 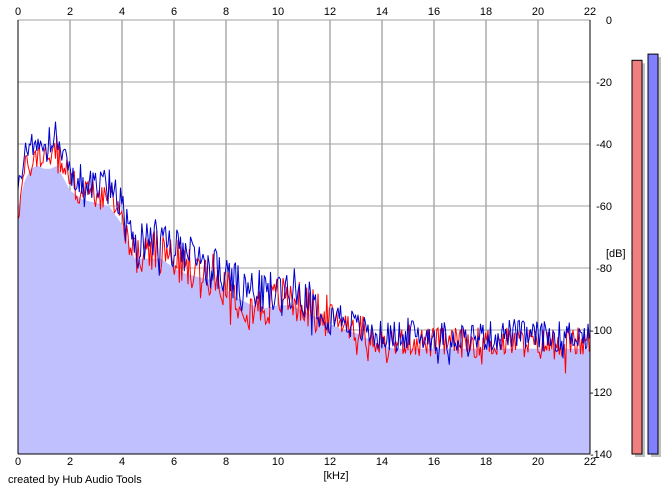 I want to click on x-tick-label-bottom: 10, so click(x=278, y=462).